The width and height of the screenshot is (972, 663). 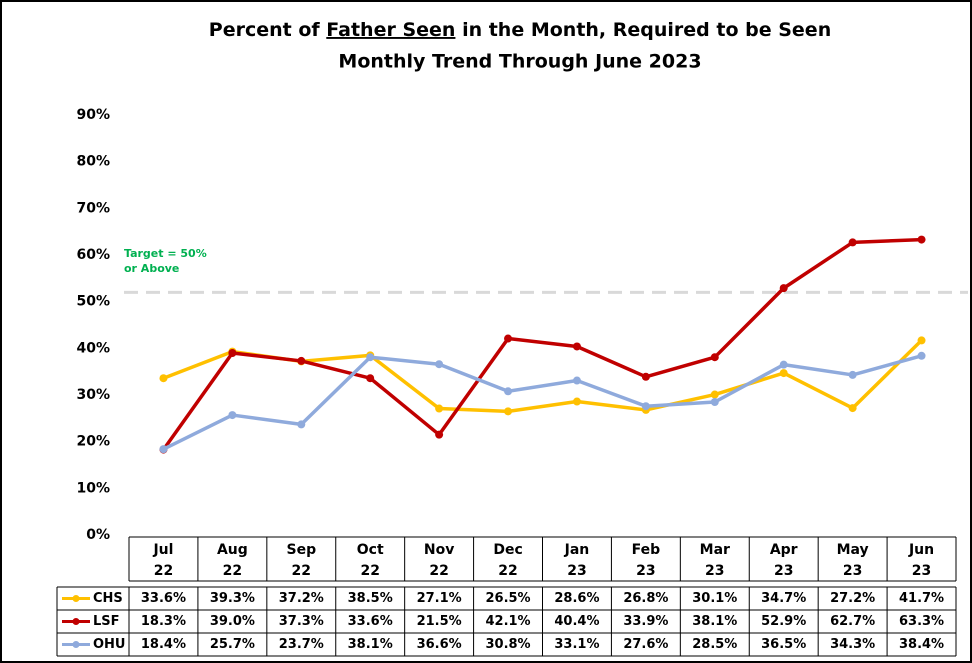 What do you see at coordinates (163, 644) in the screenshot?
I see `data-label: 18.4%` at bounding box center [163, 644].